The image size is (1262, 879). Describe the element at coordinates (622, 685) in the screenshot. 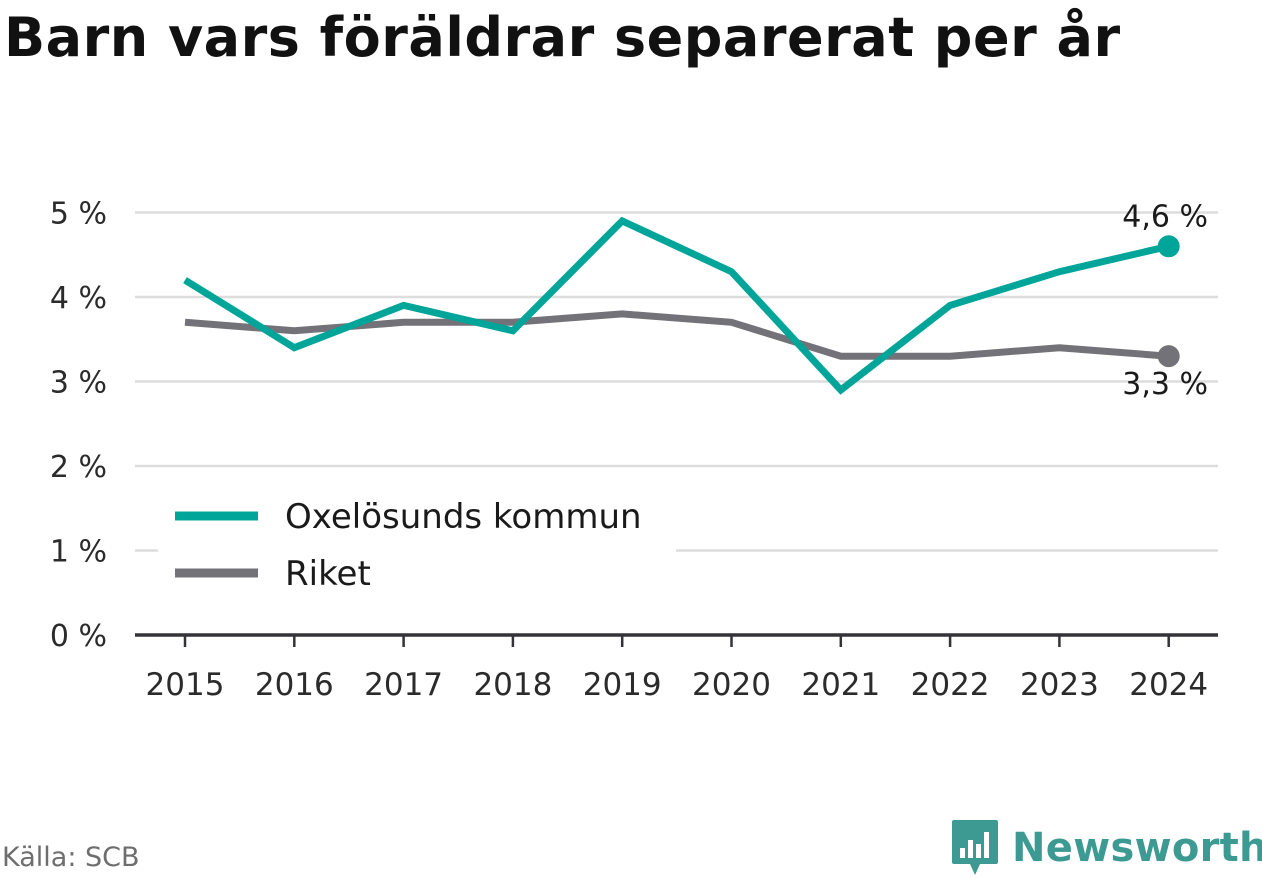

I see `x-tick-label: 2019` at that location.